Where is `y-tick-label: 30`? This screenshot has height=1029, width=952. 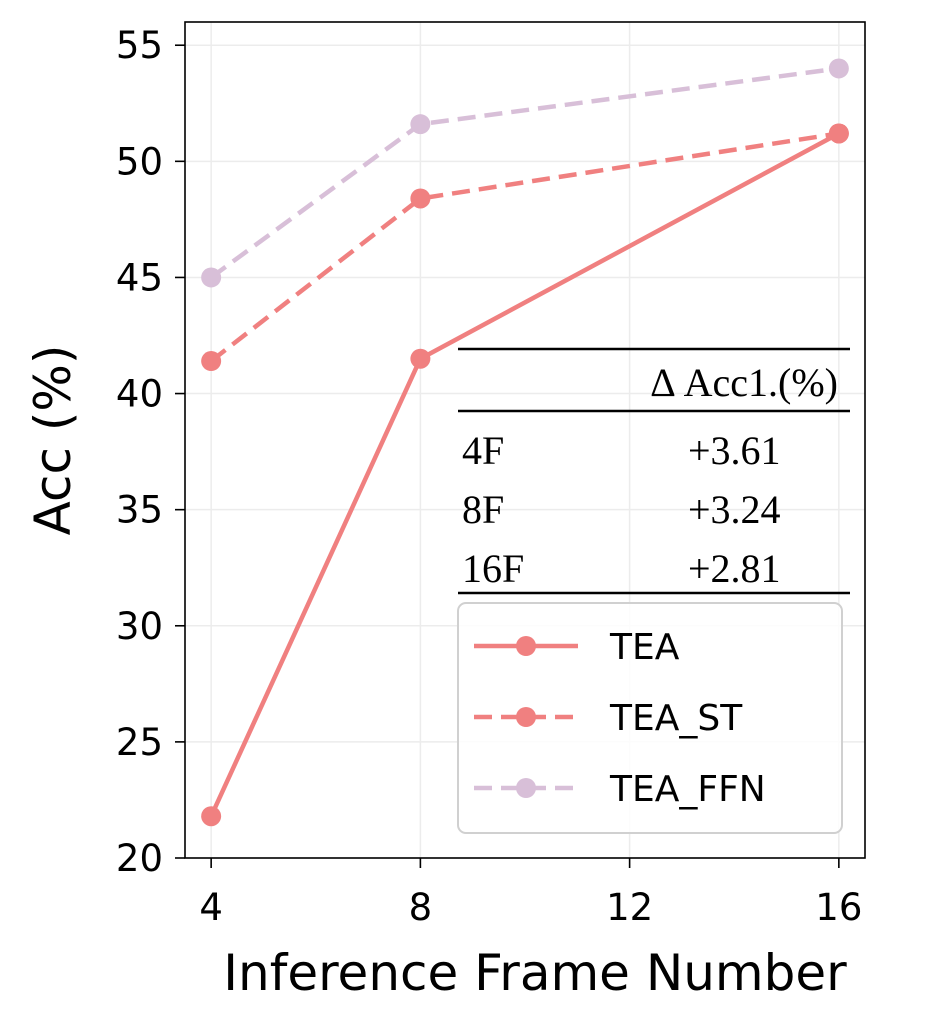 y-tick-label: 30 is located at coordinates (139, 626).